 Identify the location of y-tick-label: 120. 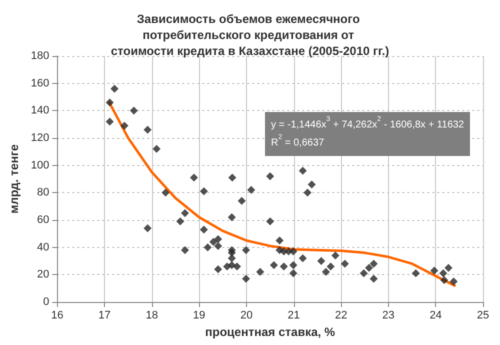
(40, 138).